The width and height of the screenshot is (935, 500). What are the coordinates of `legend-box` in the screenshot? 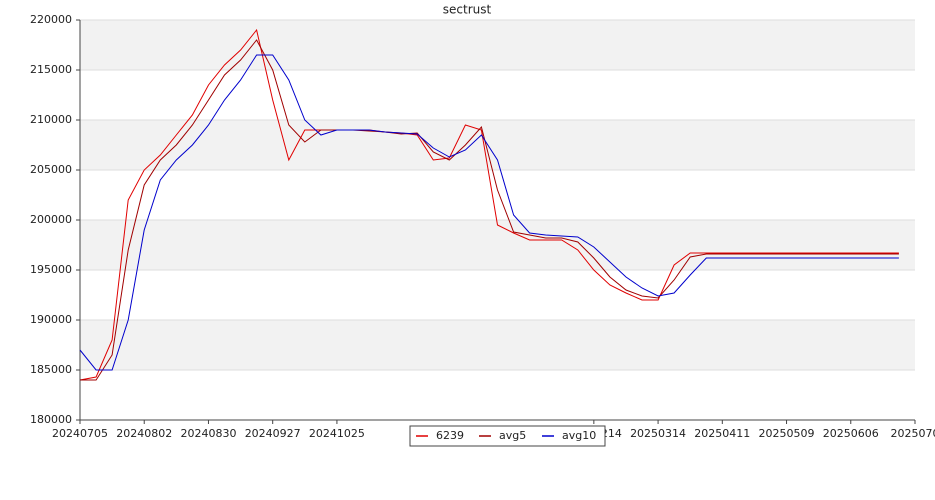 It's located at (507, 436).